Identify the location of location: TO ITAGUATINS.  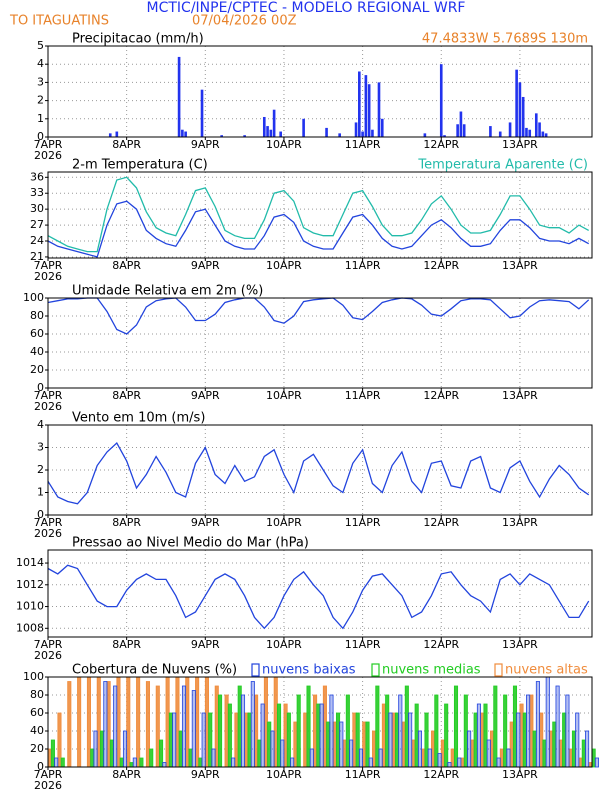
(59, 21).